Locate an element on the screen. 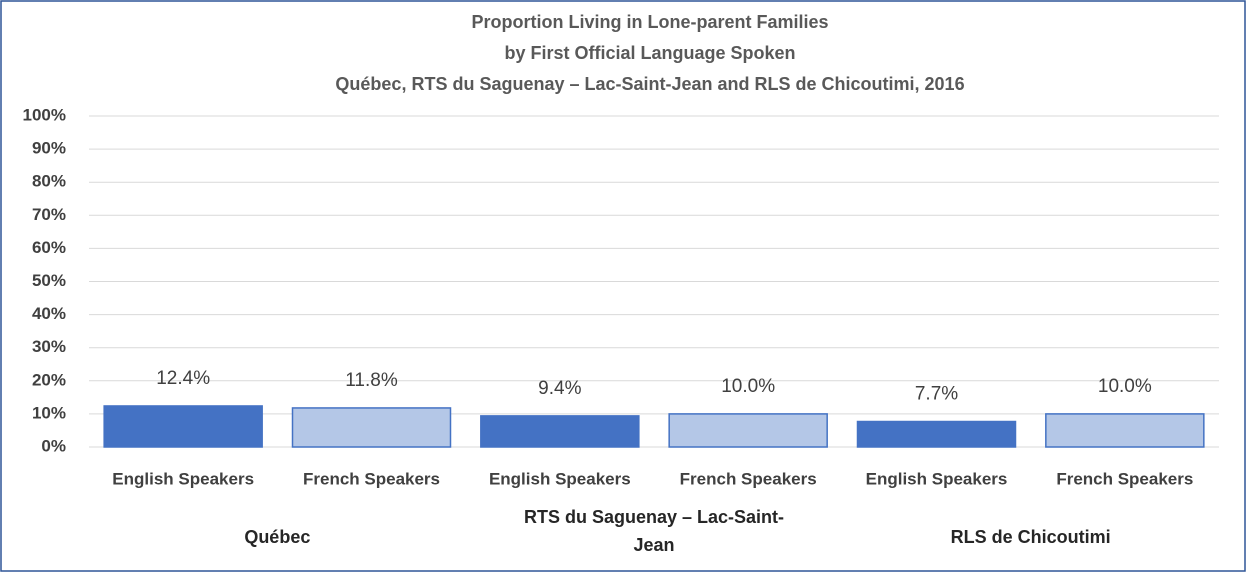 Image resolution: width=1247 pixels, height=573 pixels. y-tick-label: 60% is located at coordinates (49, 247).